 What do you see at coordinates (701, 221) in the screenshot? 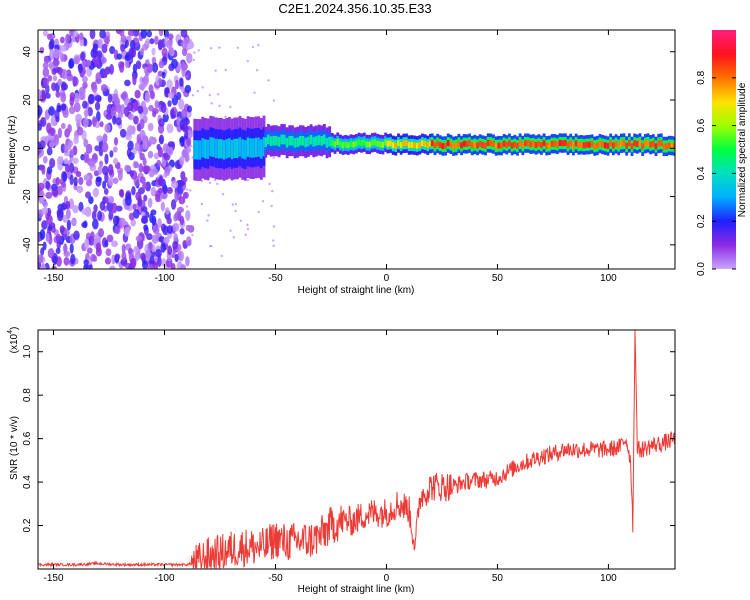
I see `colorbar-tick-label: 0.2` at bounding box center [701, 221].